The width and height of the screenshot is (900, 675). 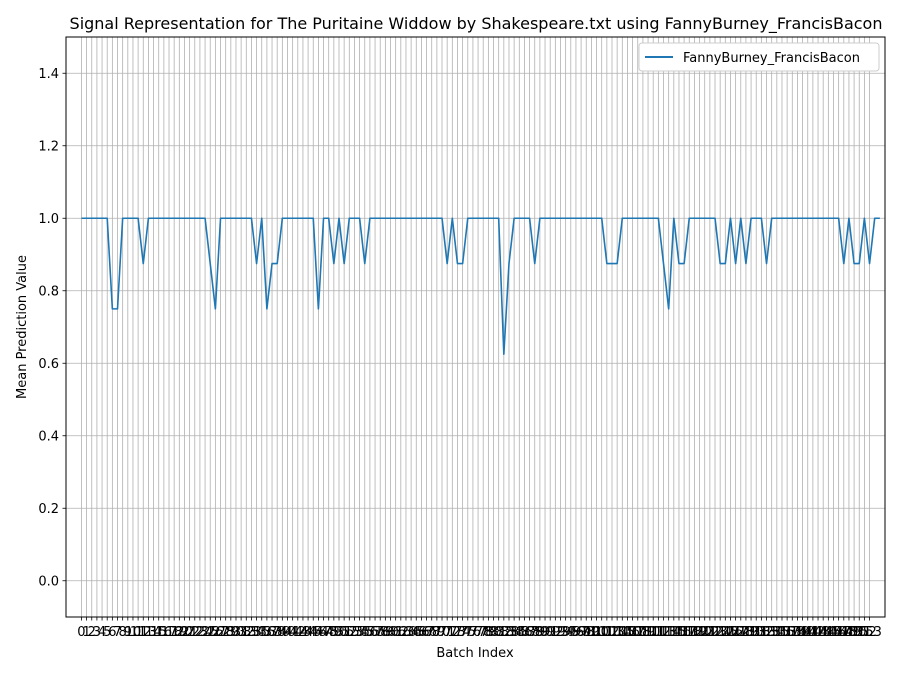 What do you see at coordinates (797, 632) in the screenshot?
I see `x-tick-label: 139` at bounding box center [797, 632].